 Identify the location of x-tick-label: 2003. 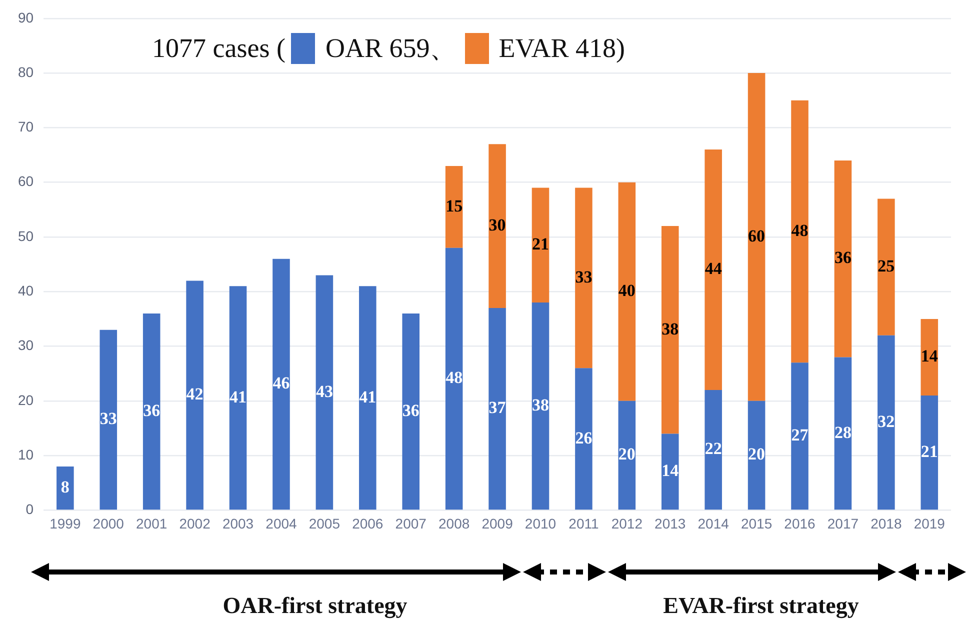
(238, 523).